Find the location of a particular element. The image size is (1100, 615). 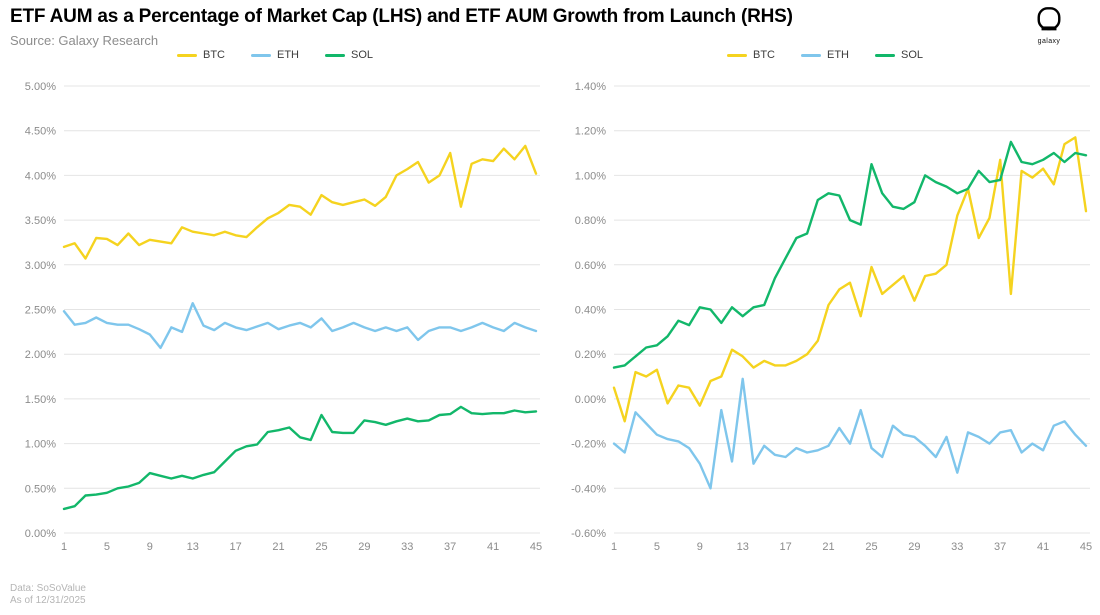

y-tick-label: 0.60% is located at coordinates (590, 266).